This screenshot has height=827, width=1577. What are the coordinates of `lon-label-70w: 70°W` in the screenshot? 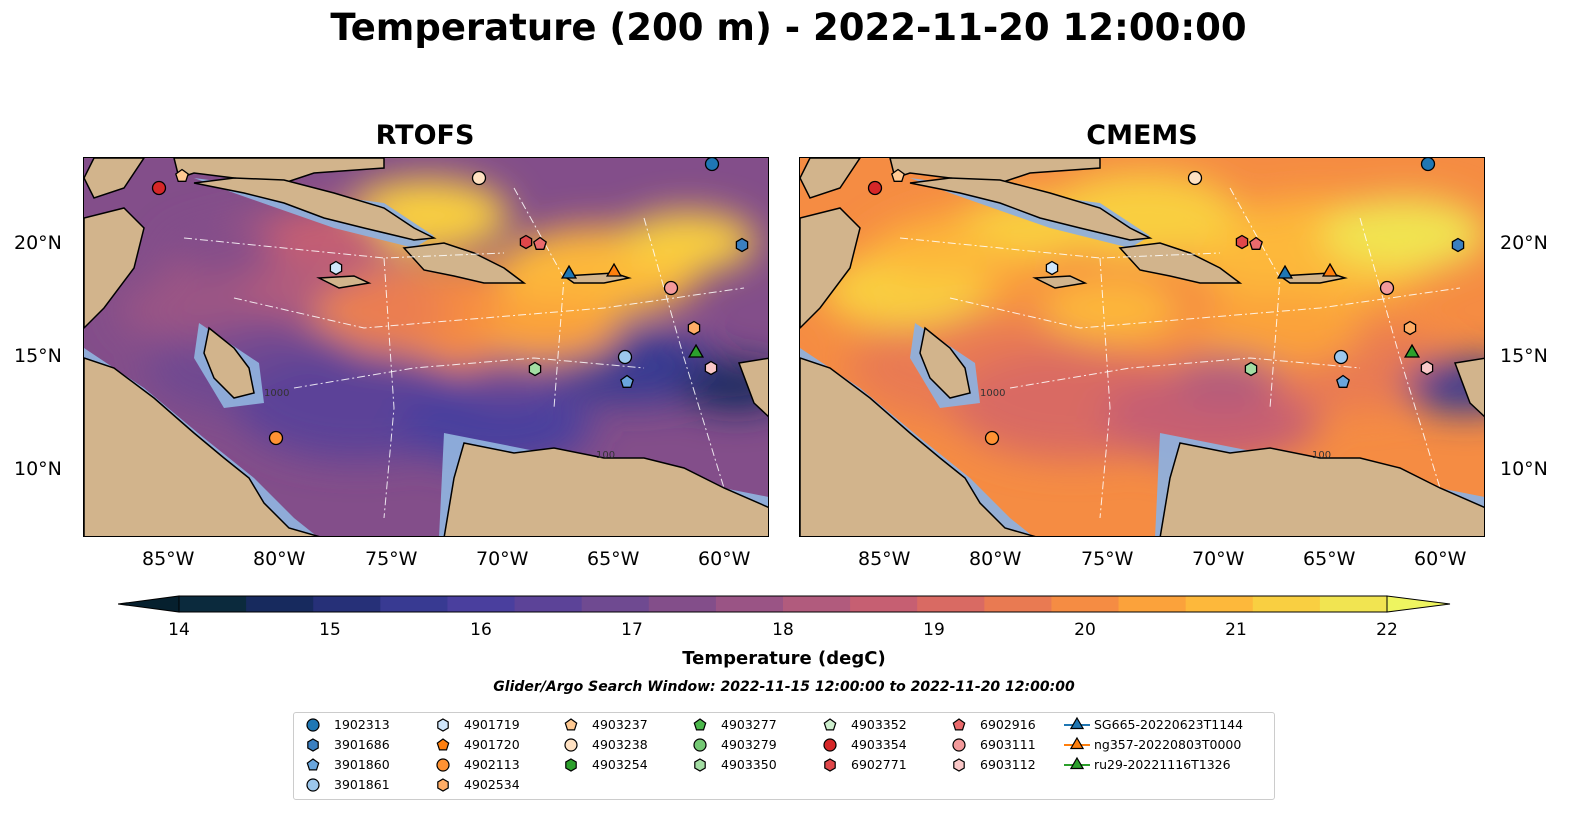 It's located at (502, 559).